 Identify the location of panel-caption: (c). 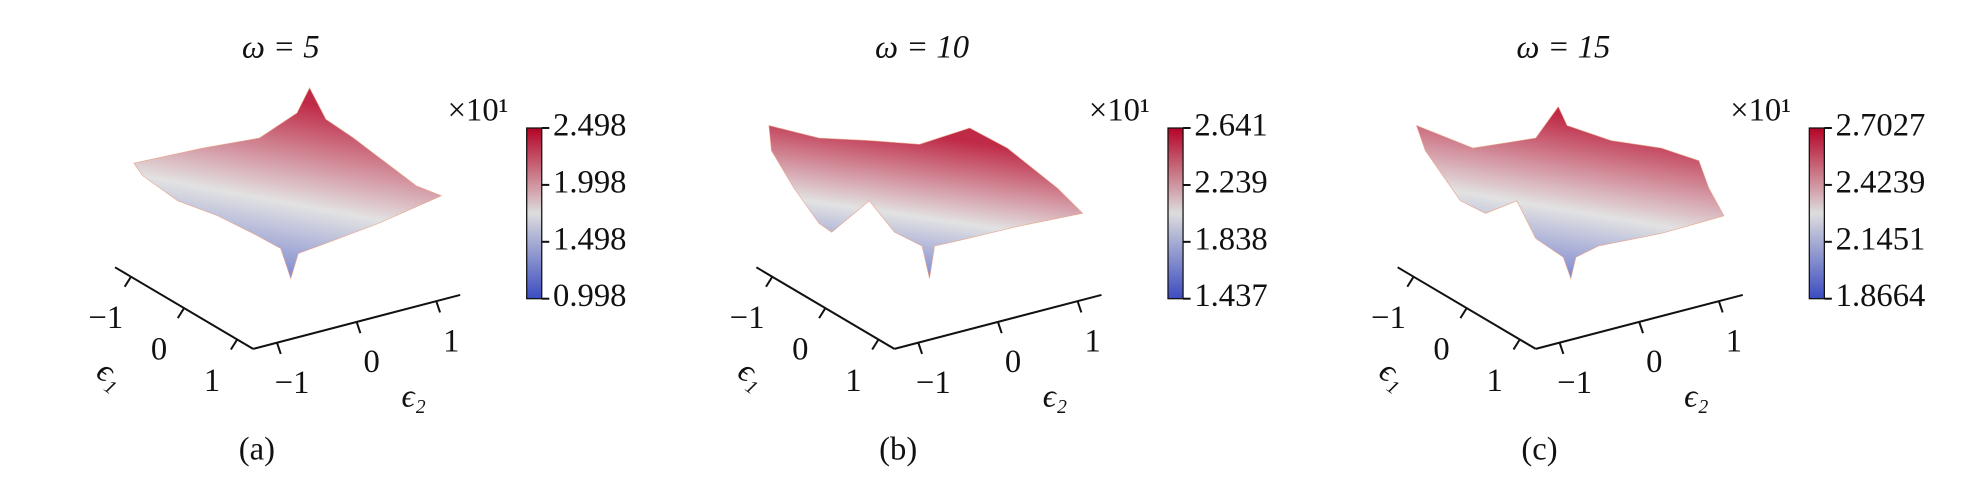
(1539, 449).